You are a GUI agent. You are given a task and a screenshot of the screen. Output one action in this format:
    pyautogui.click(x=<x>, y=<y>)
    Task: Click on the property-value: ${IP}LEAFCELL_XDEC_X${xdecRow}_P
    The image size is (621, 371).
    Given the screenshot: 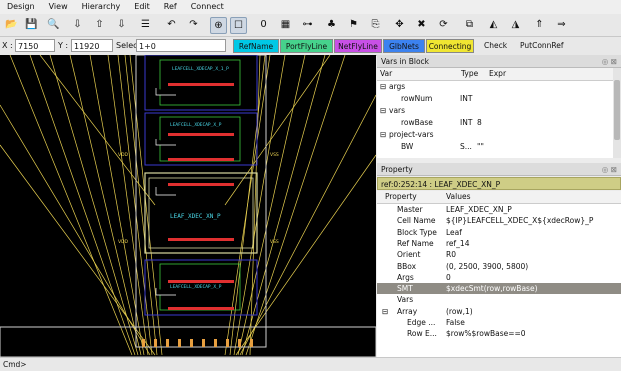 What is the action you would take?
    pyautogui.click(x=520, y=221)
    